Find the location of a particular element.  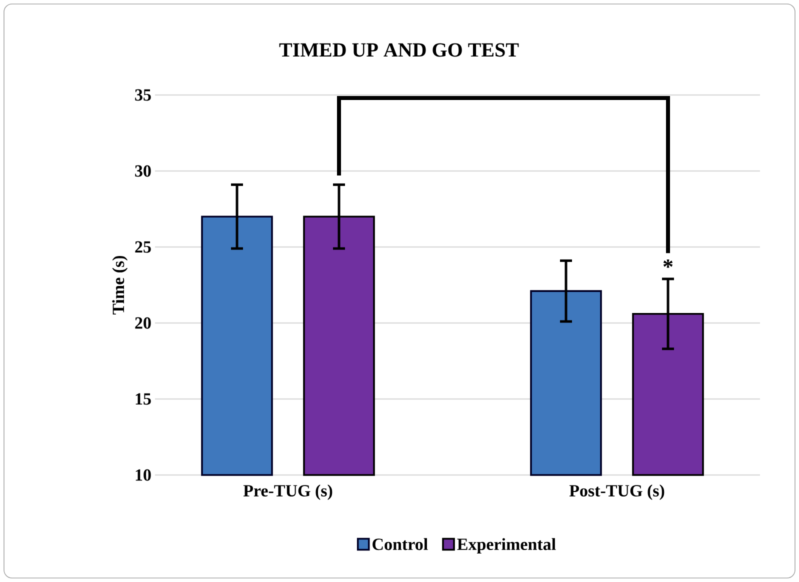

y-tick-label: 10 is located at coordinates (143, 475).